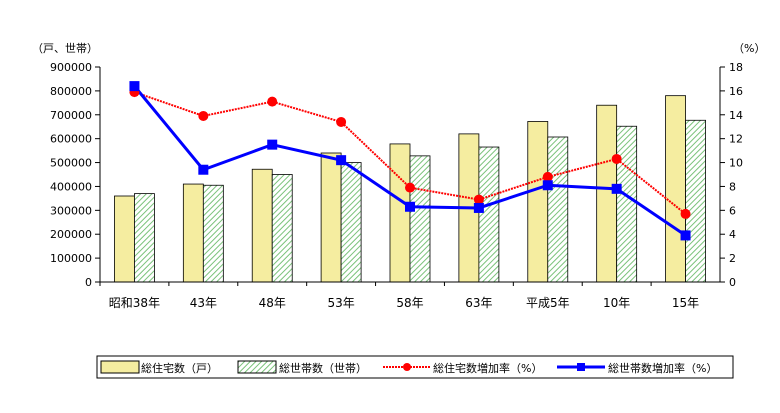 The height and width of the screenshot is (413, 780). I want to click on right-tick-label: 8, so click(732, 186).